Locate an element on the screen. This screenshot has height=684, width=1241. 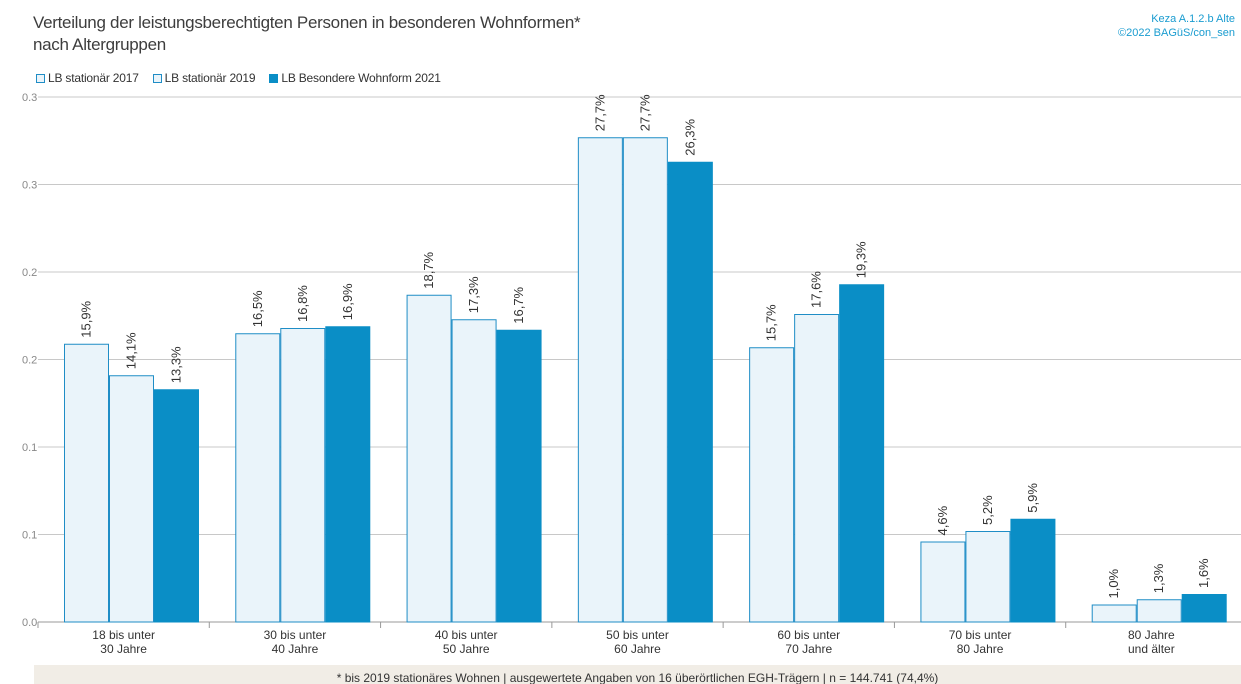
data-label: 18,7% is located at coordinates (428, 269).